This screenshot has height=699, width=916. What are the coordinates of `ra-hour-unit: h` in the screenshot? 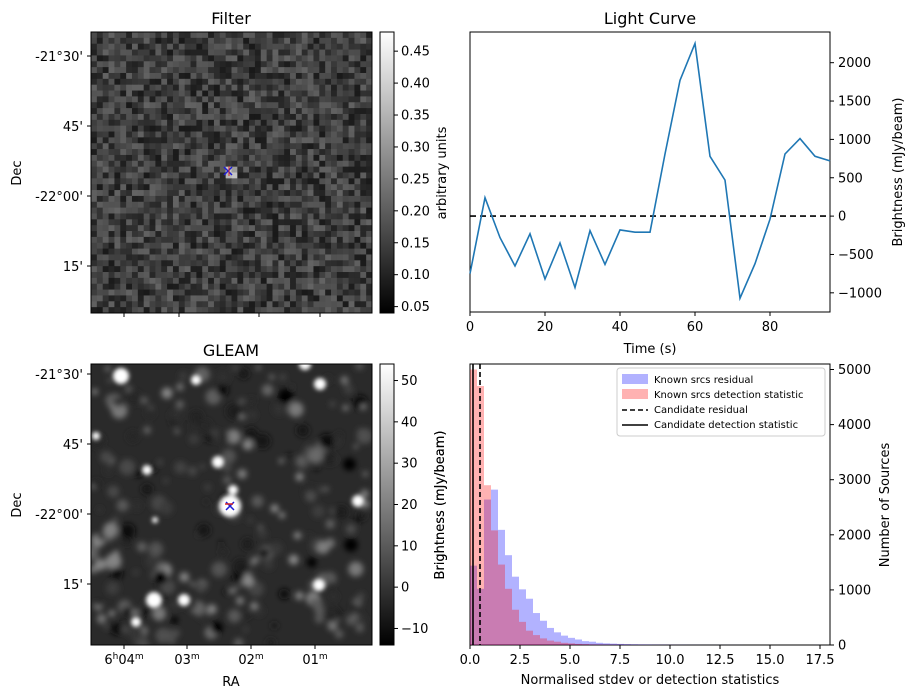 It's located at (116, 657).